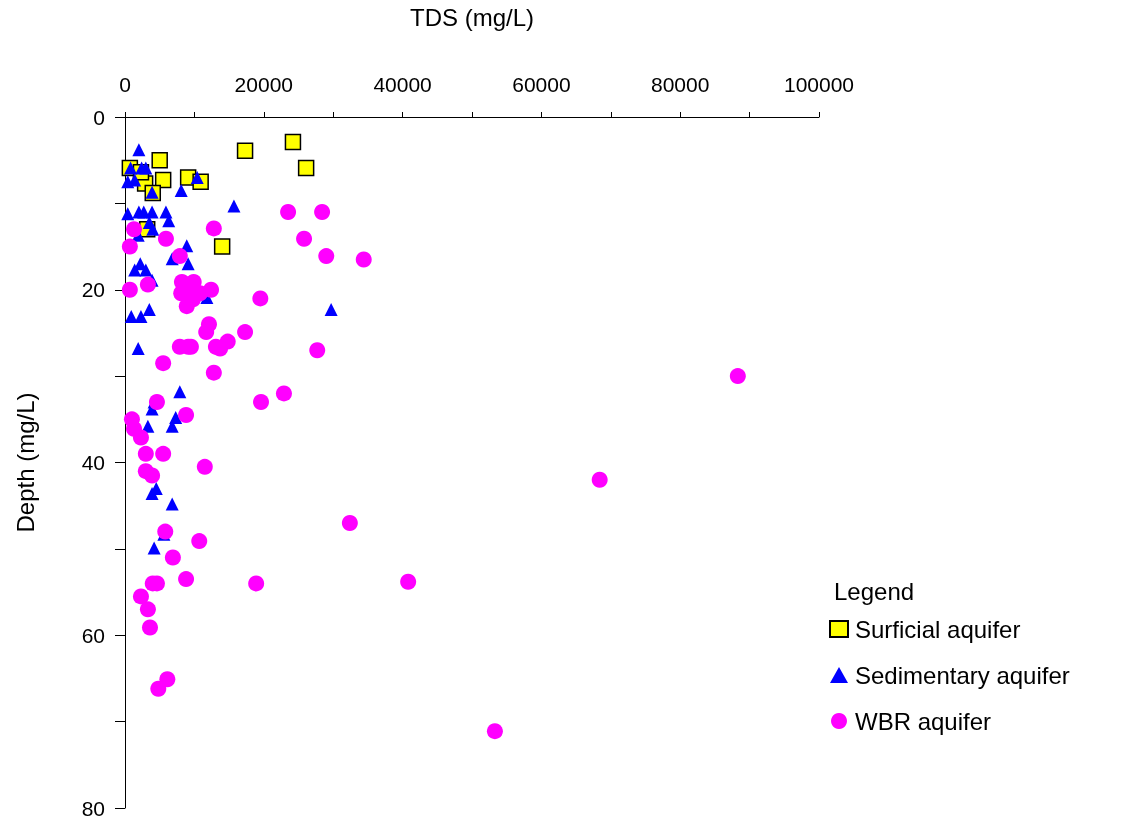 Image resolution: width=1133 pixels, height=821 pixels. What do you see at coordinates (472, 17) in the screenshot?
I see `x-axis-title: TDS (mg/L)` at bounding box center [472, 17].